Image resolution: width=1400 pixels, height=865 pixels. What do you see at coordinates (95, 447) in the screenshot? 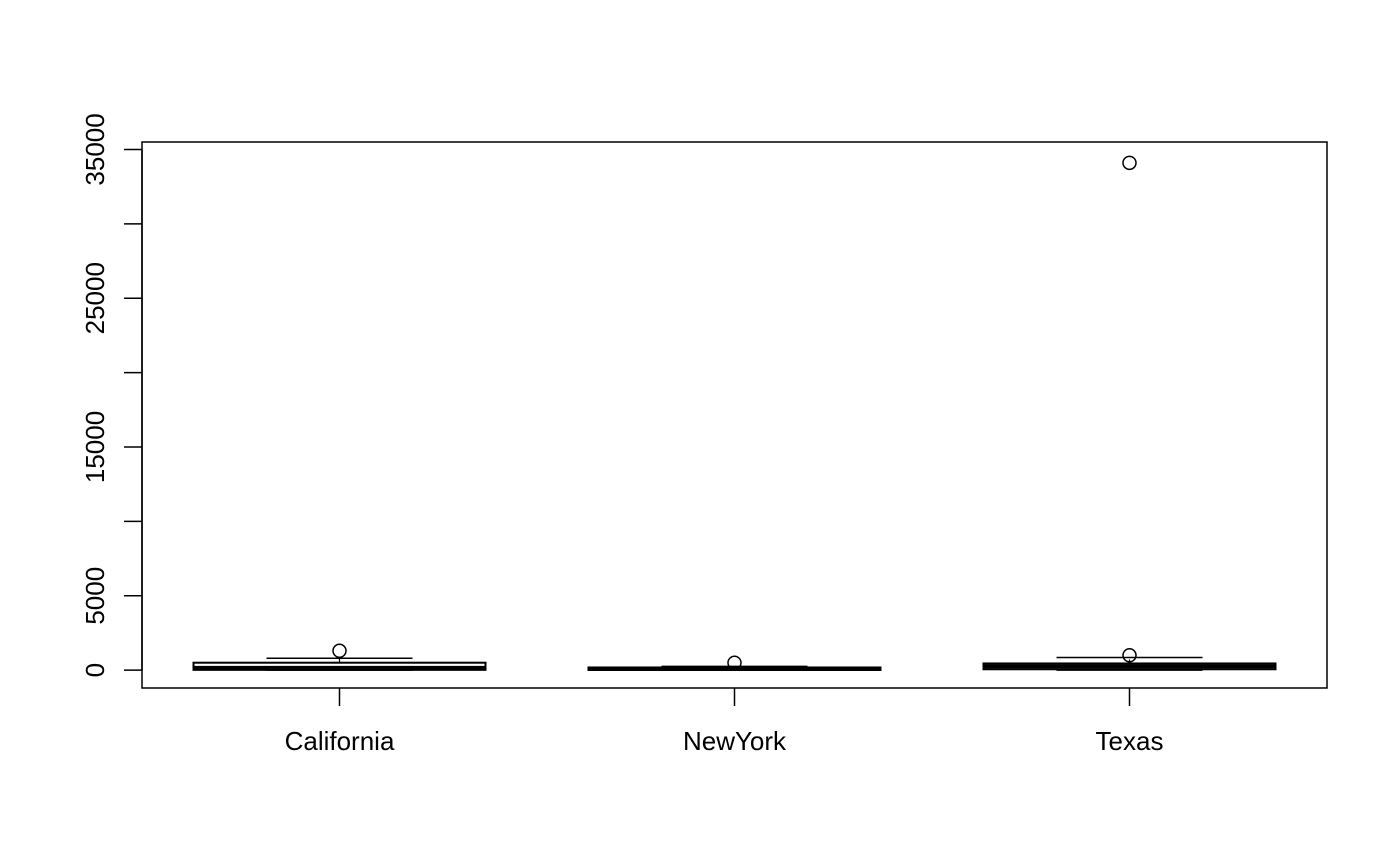
I see `y-tick-label: 15000` at bounding box center [95, 447].